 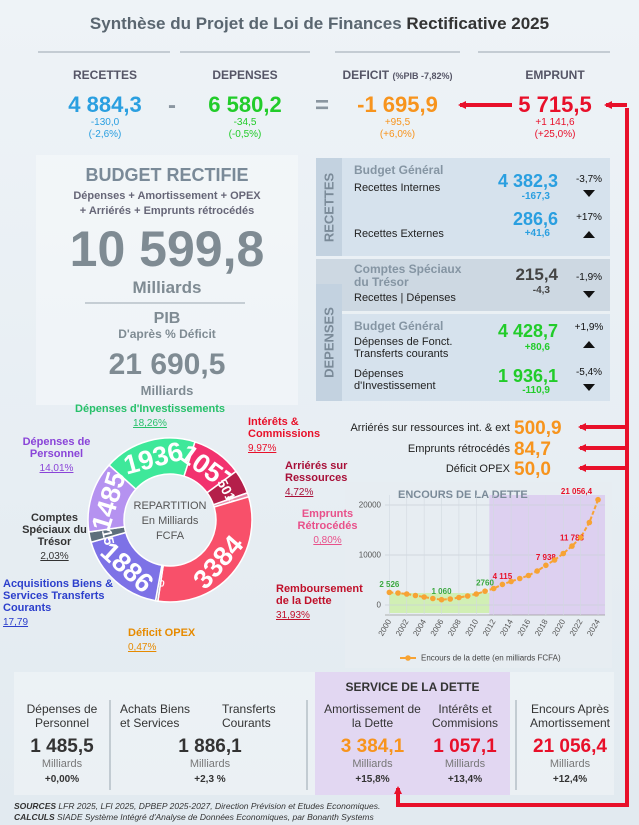 I want to click on legend-label: Encours de la dette (en milliards FCFA), so click(x=491, y=658).